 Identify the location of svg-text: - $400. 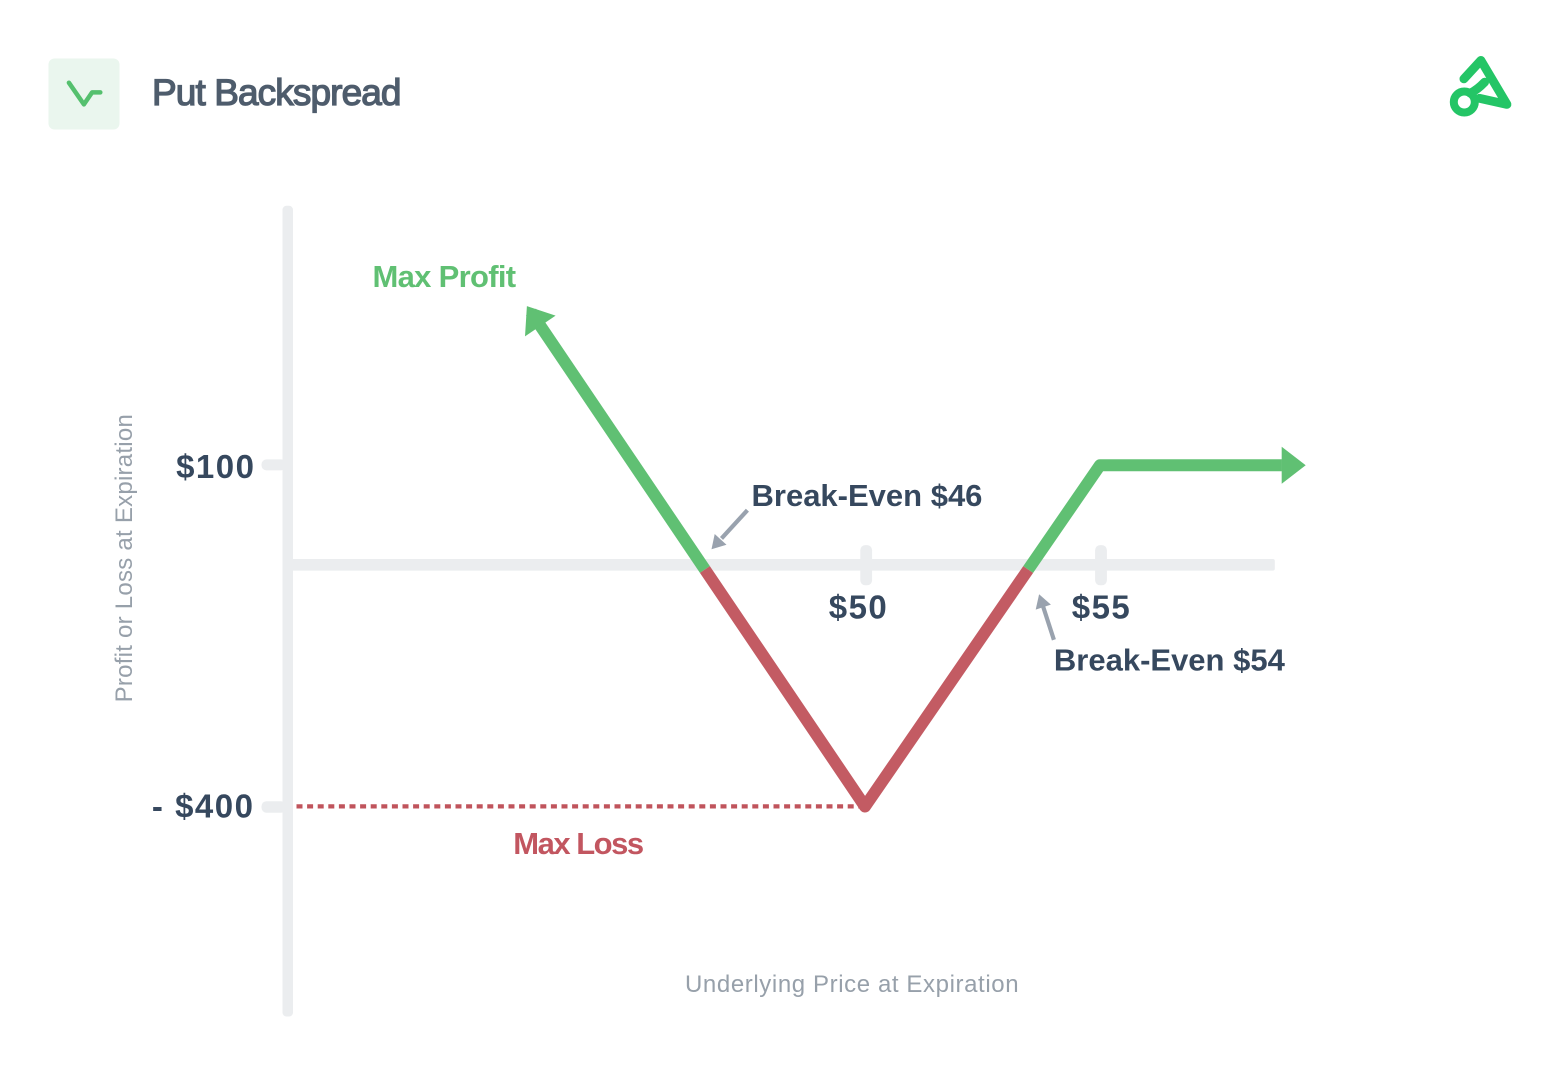
(203, 805).